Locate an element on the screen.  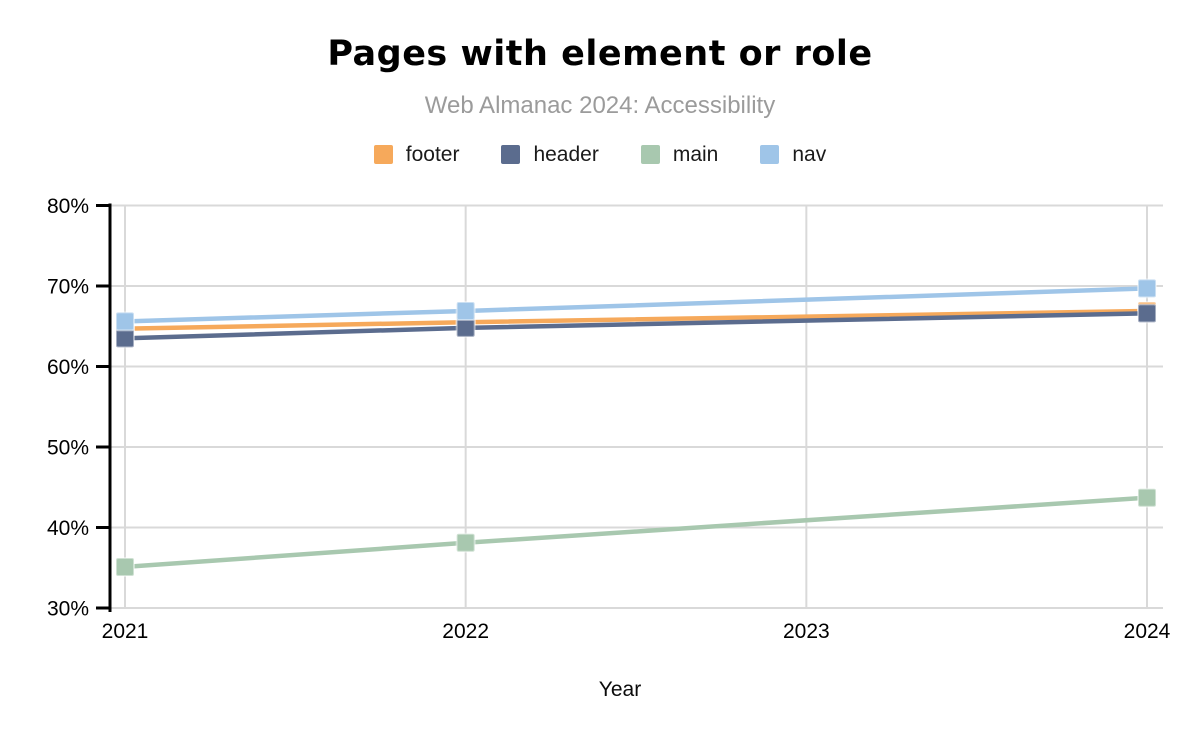
y-tick-label-80: 80% is located at coordinates (68, 206).